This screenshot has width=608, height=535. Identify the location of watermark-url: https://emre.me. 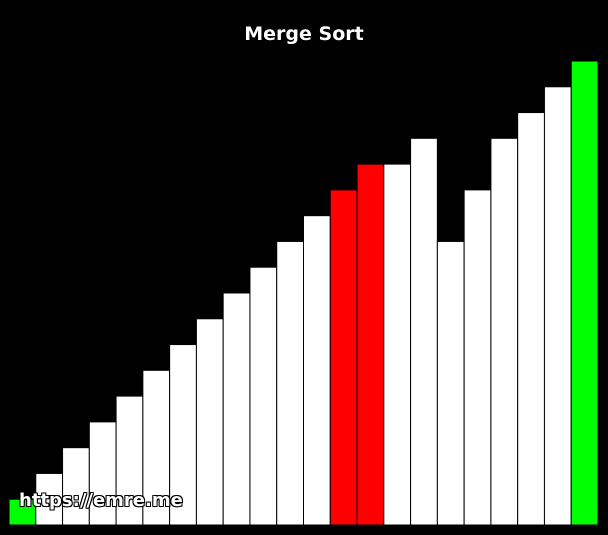
(101, 500).